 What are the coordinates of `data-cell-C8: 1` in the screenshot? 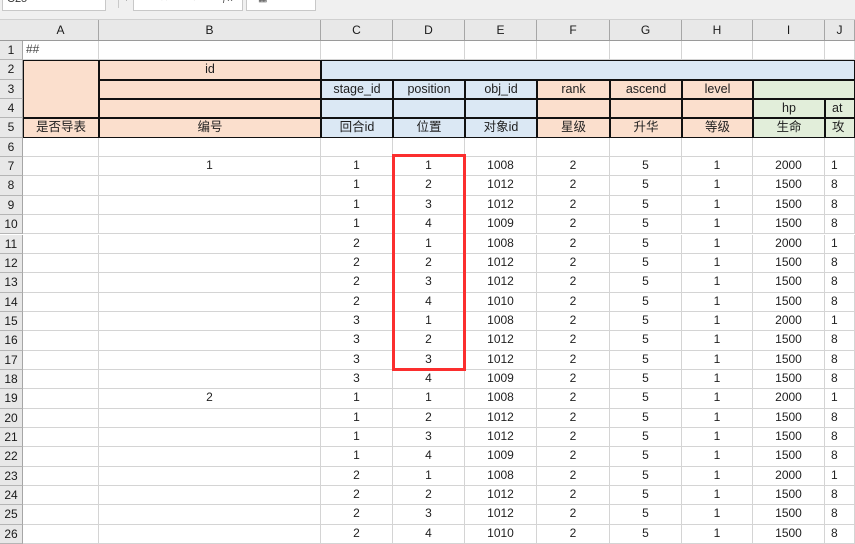 It's located at (357, 186).